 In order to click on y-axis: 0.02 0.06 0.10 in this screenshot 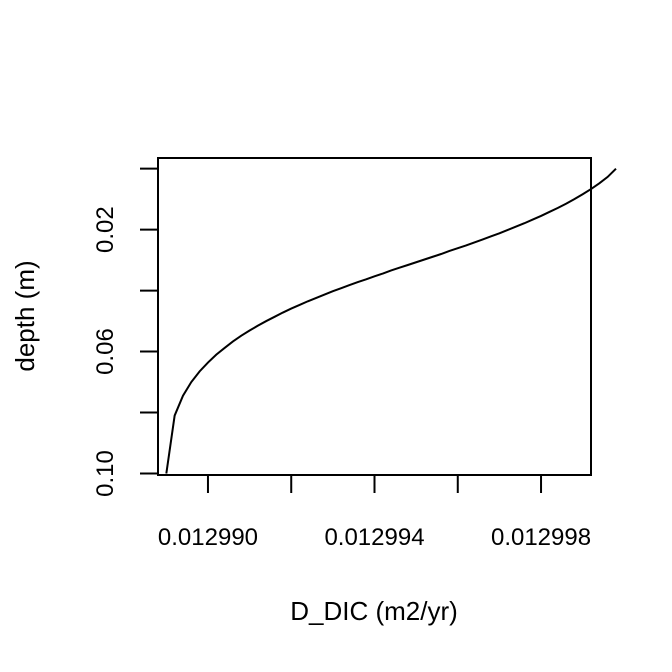, I will do `click(125, 332)`.